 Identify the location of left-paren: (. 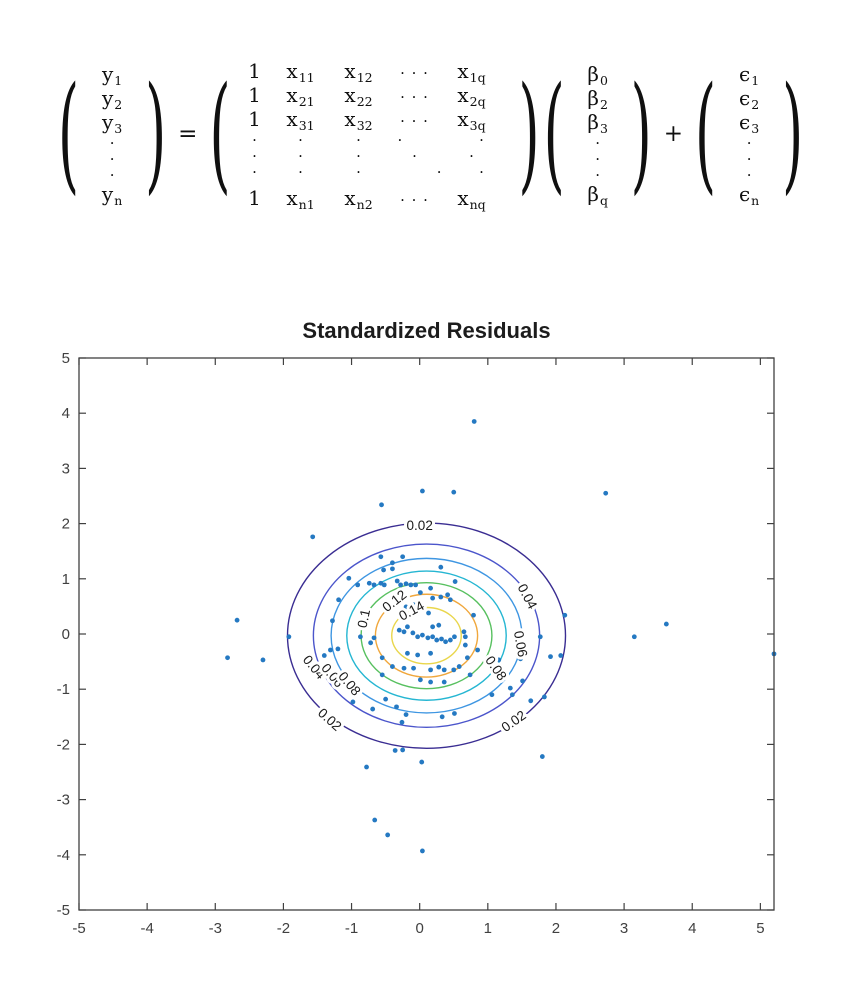
(220, 132).